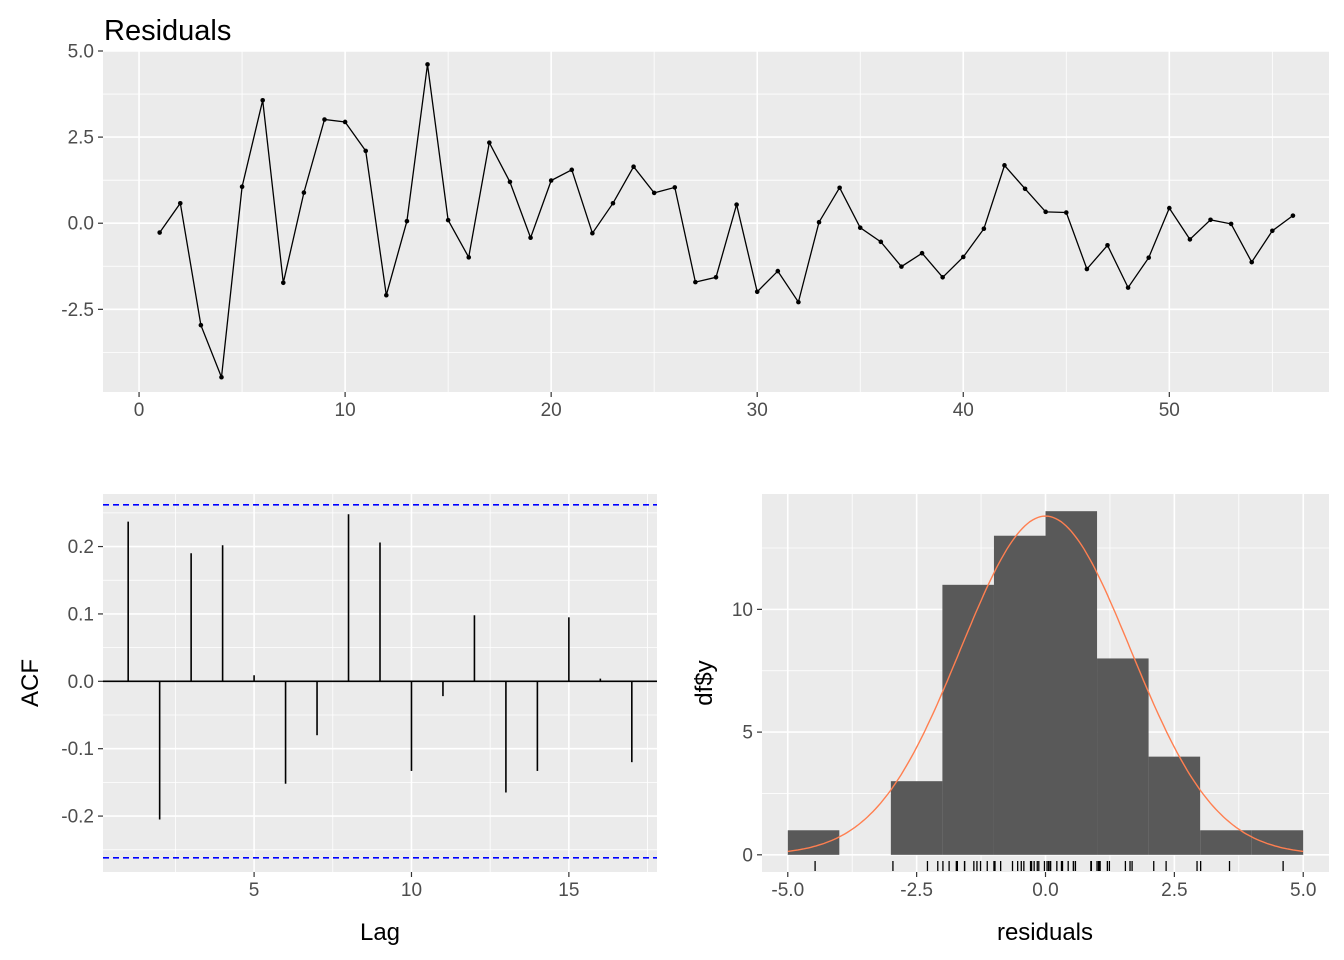 The image size is (1344, 960). I want to click on residuals-y-tick-label: 0.0, so click(81, 224).